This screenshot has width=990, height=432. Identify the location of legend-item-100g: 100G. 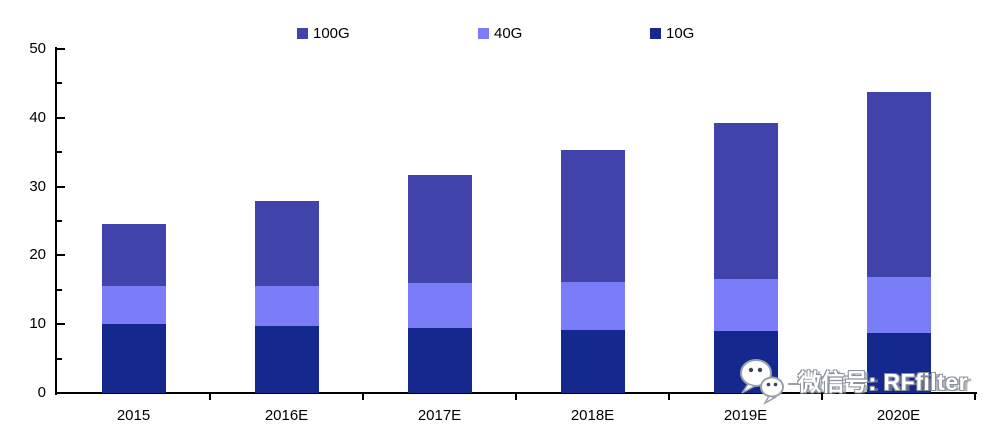
(323, 33).